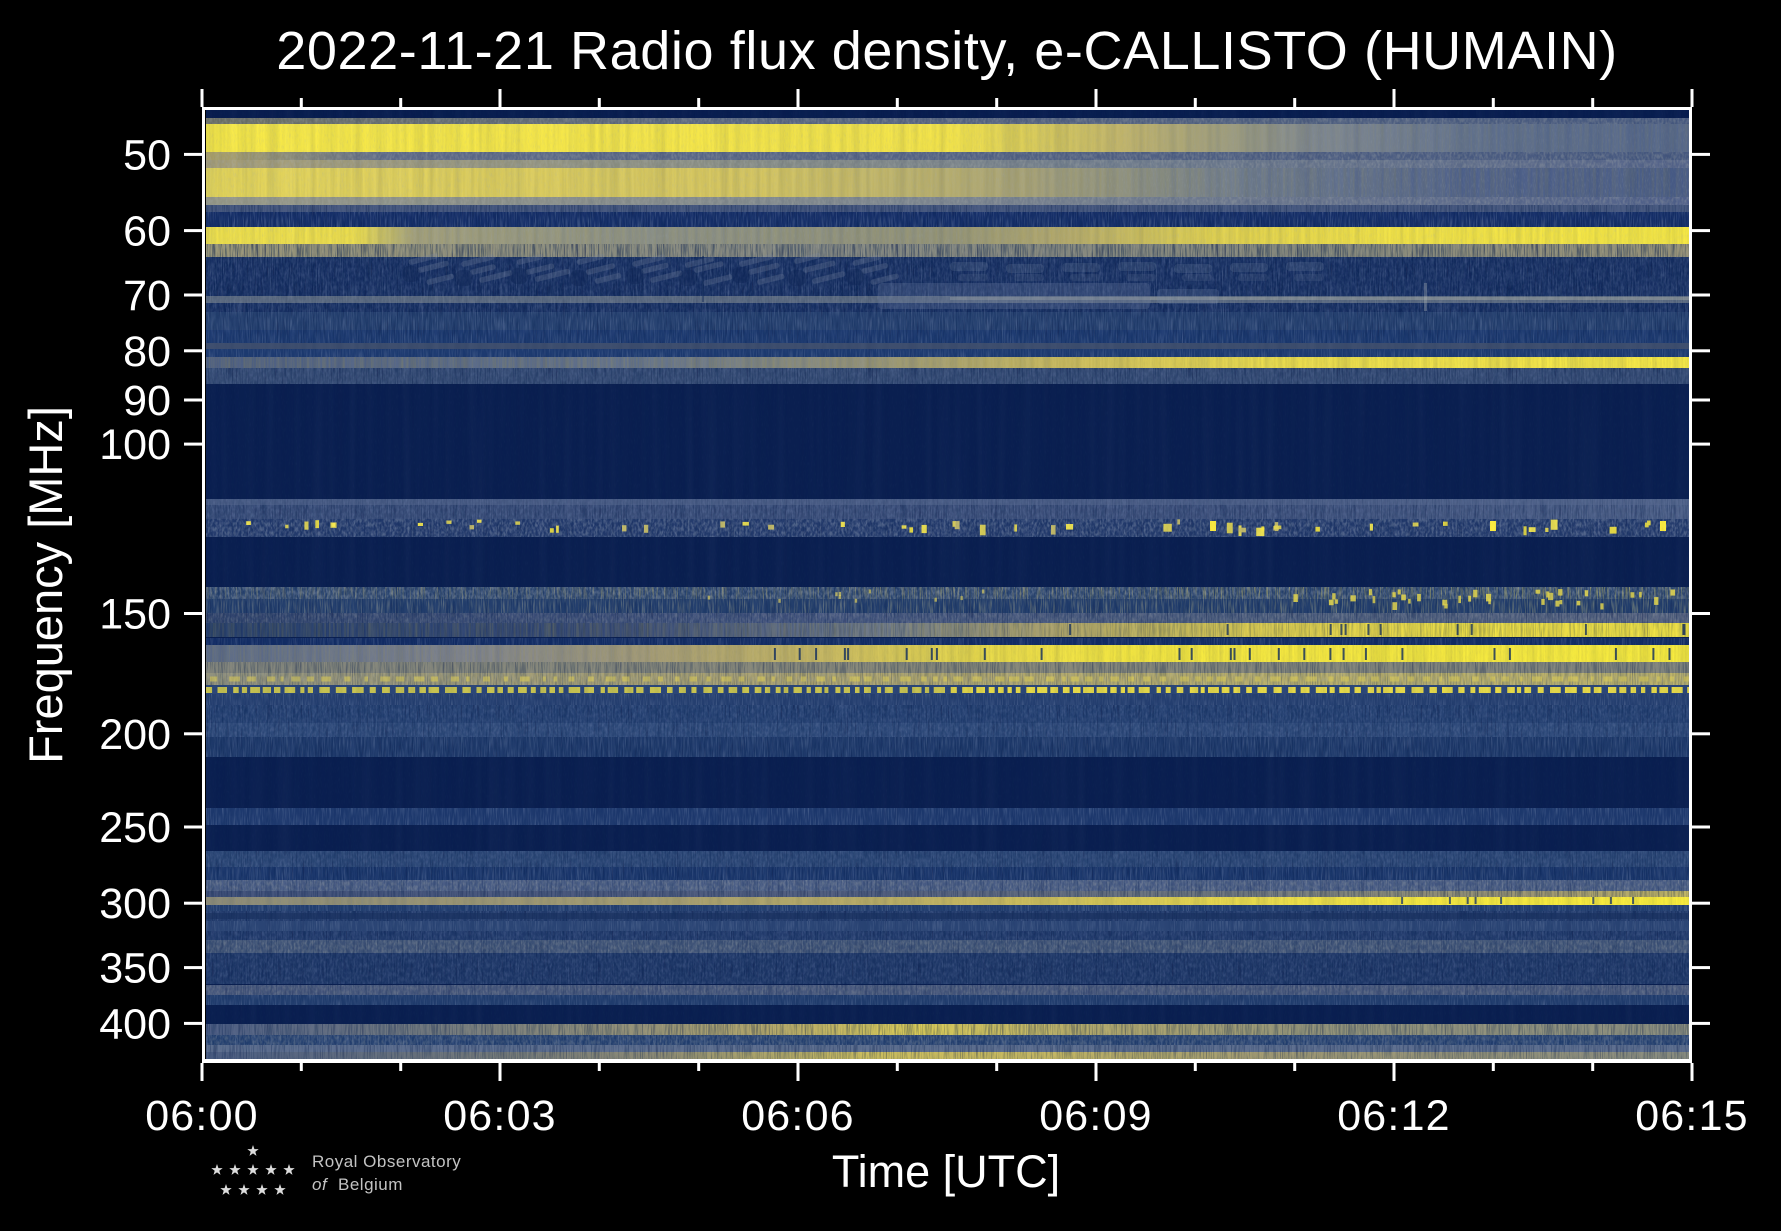  Describe the element at coordinates (946, 1171) in the screenshot. I see `svg-text: Time [UTC]` at that location.